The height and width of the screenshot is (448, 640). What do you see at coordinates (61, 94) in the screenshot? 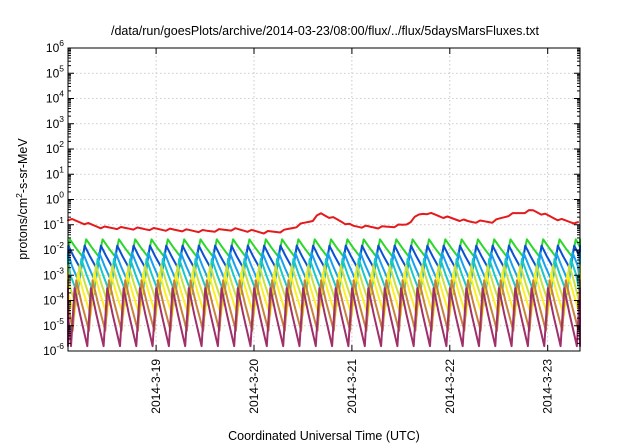
I see `y-tick-label-exponent: 4` at bounding box center [61, 94].